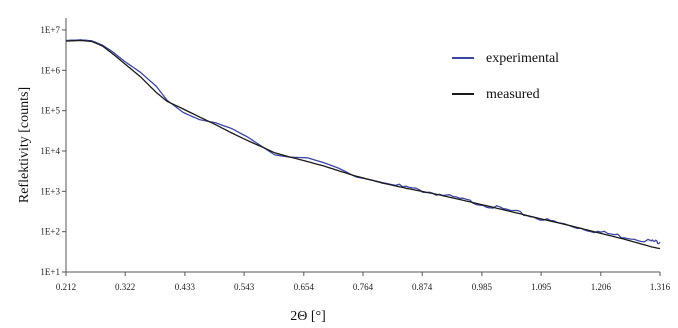  I want to click on x-tick-label: 0.212, so click(66, 287).